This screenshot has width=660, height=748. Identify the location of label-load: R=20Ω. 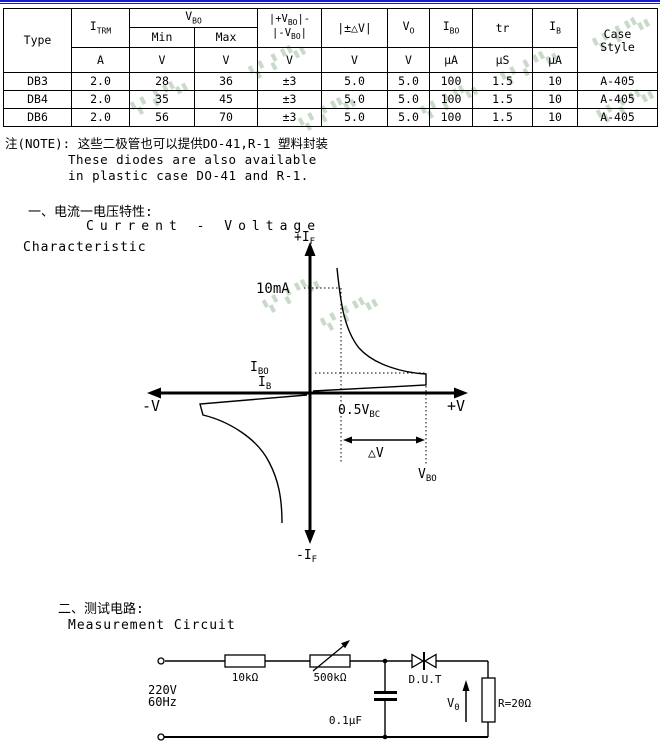
(514, 703).